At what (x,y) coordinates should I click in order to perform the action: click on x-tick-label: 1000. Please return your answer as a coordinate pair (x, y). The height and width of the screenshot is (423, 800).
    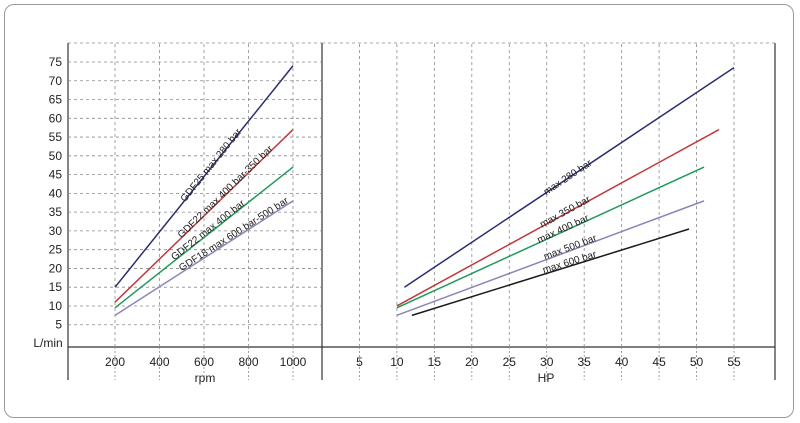
    Looking at the image, I should click on (293, 362).